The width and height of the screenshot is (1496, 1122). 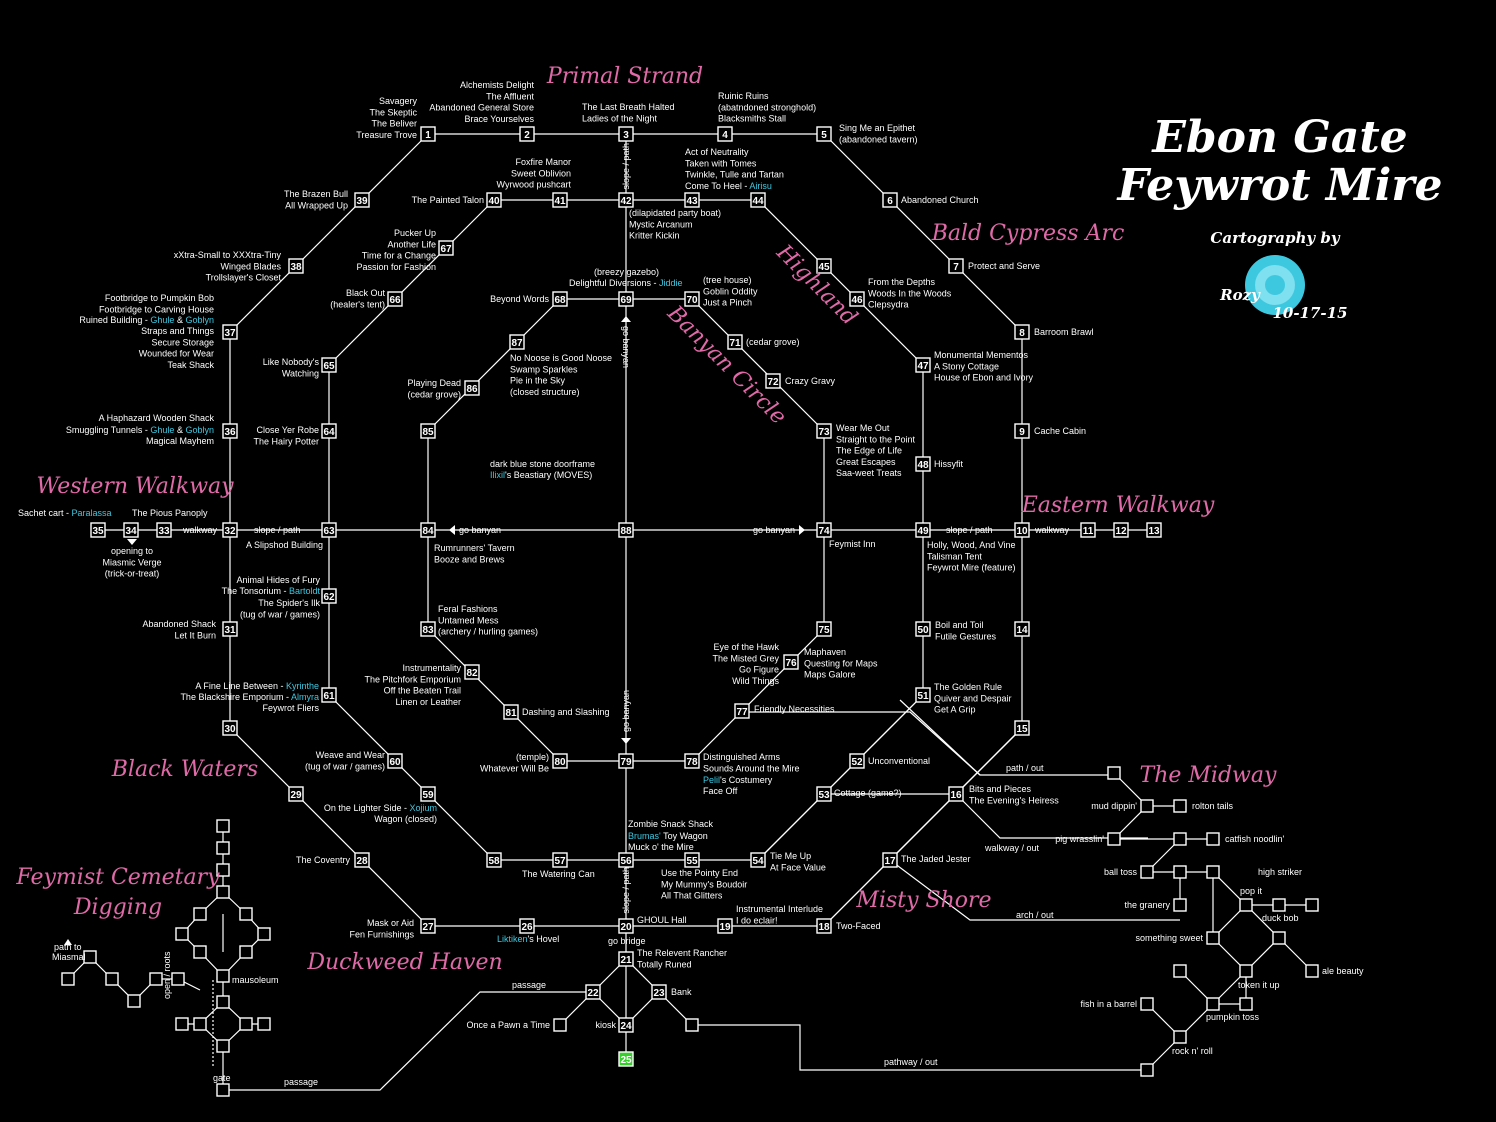 What do you see at coordinates (824, 629) in the screenshot?
I see `room-node: 75` at bounding box center [824, 629].